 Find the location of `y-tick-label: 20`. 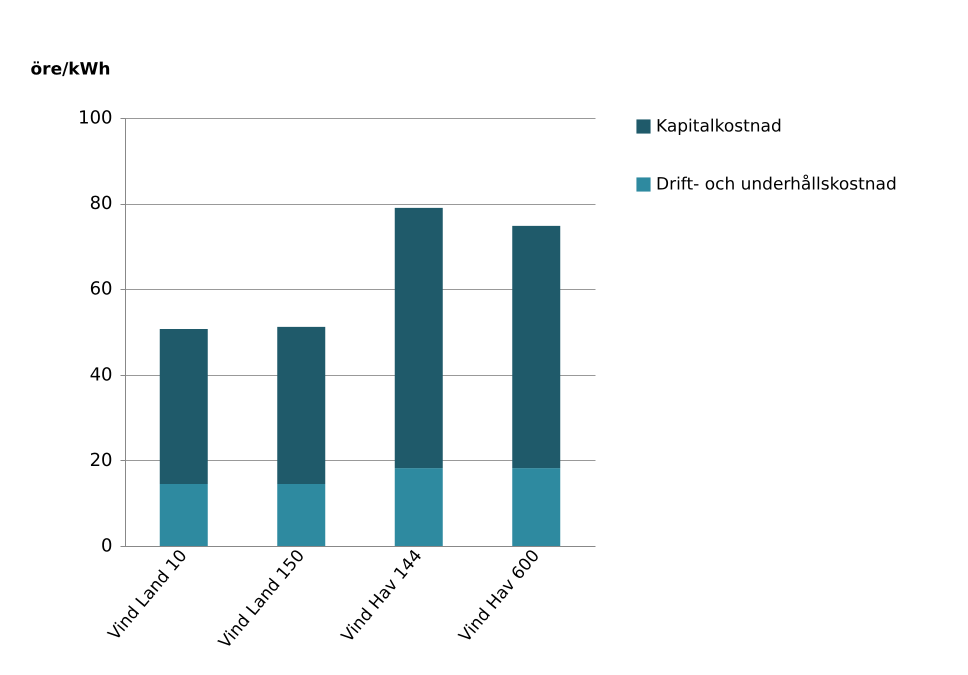

y-tick-label: 20 is located at coordinates (101, 460).